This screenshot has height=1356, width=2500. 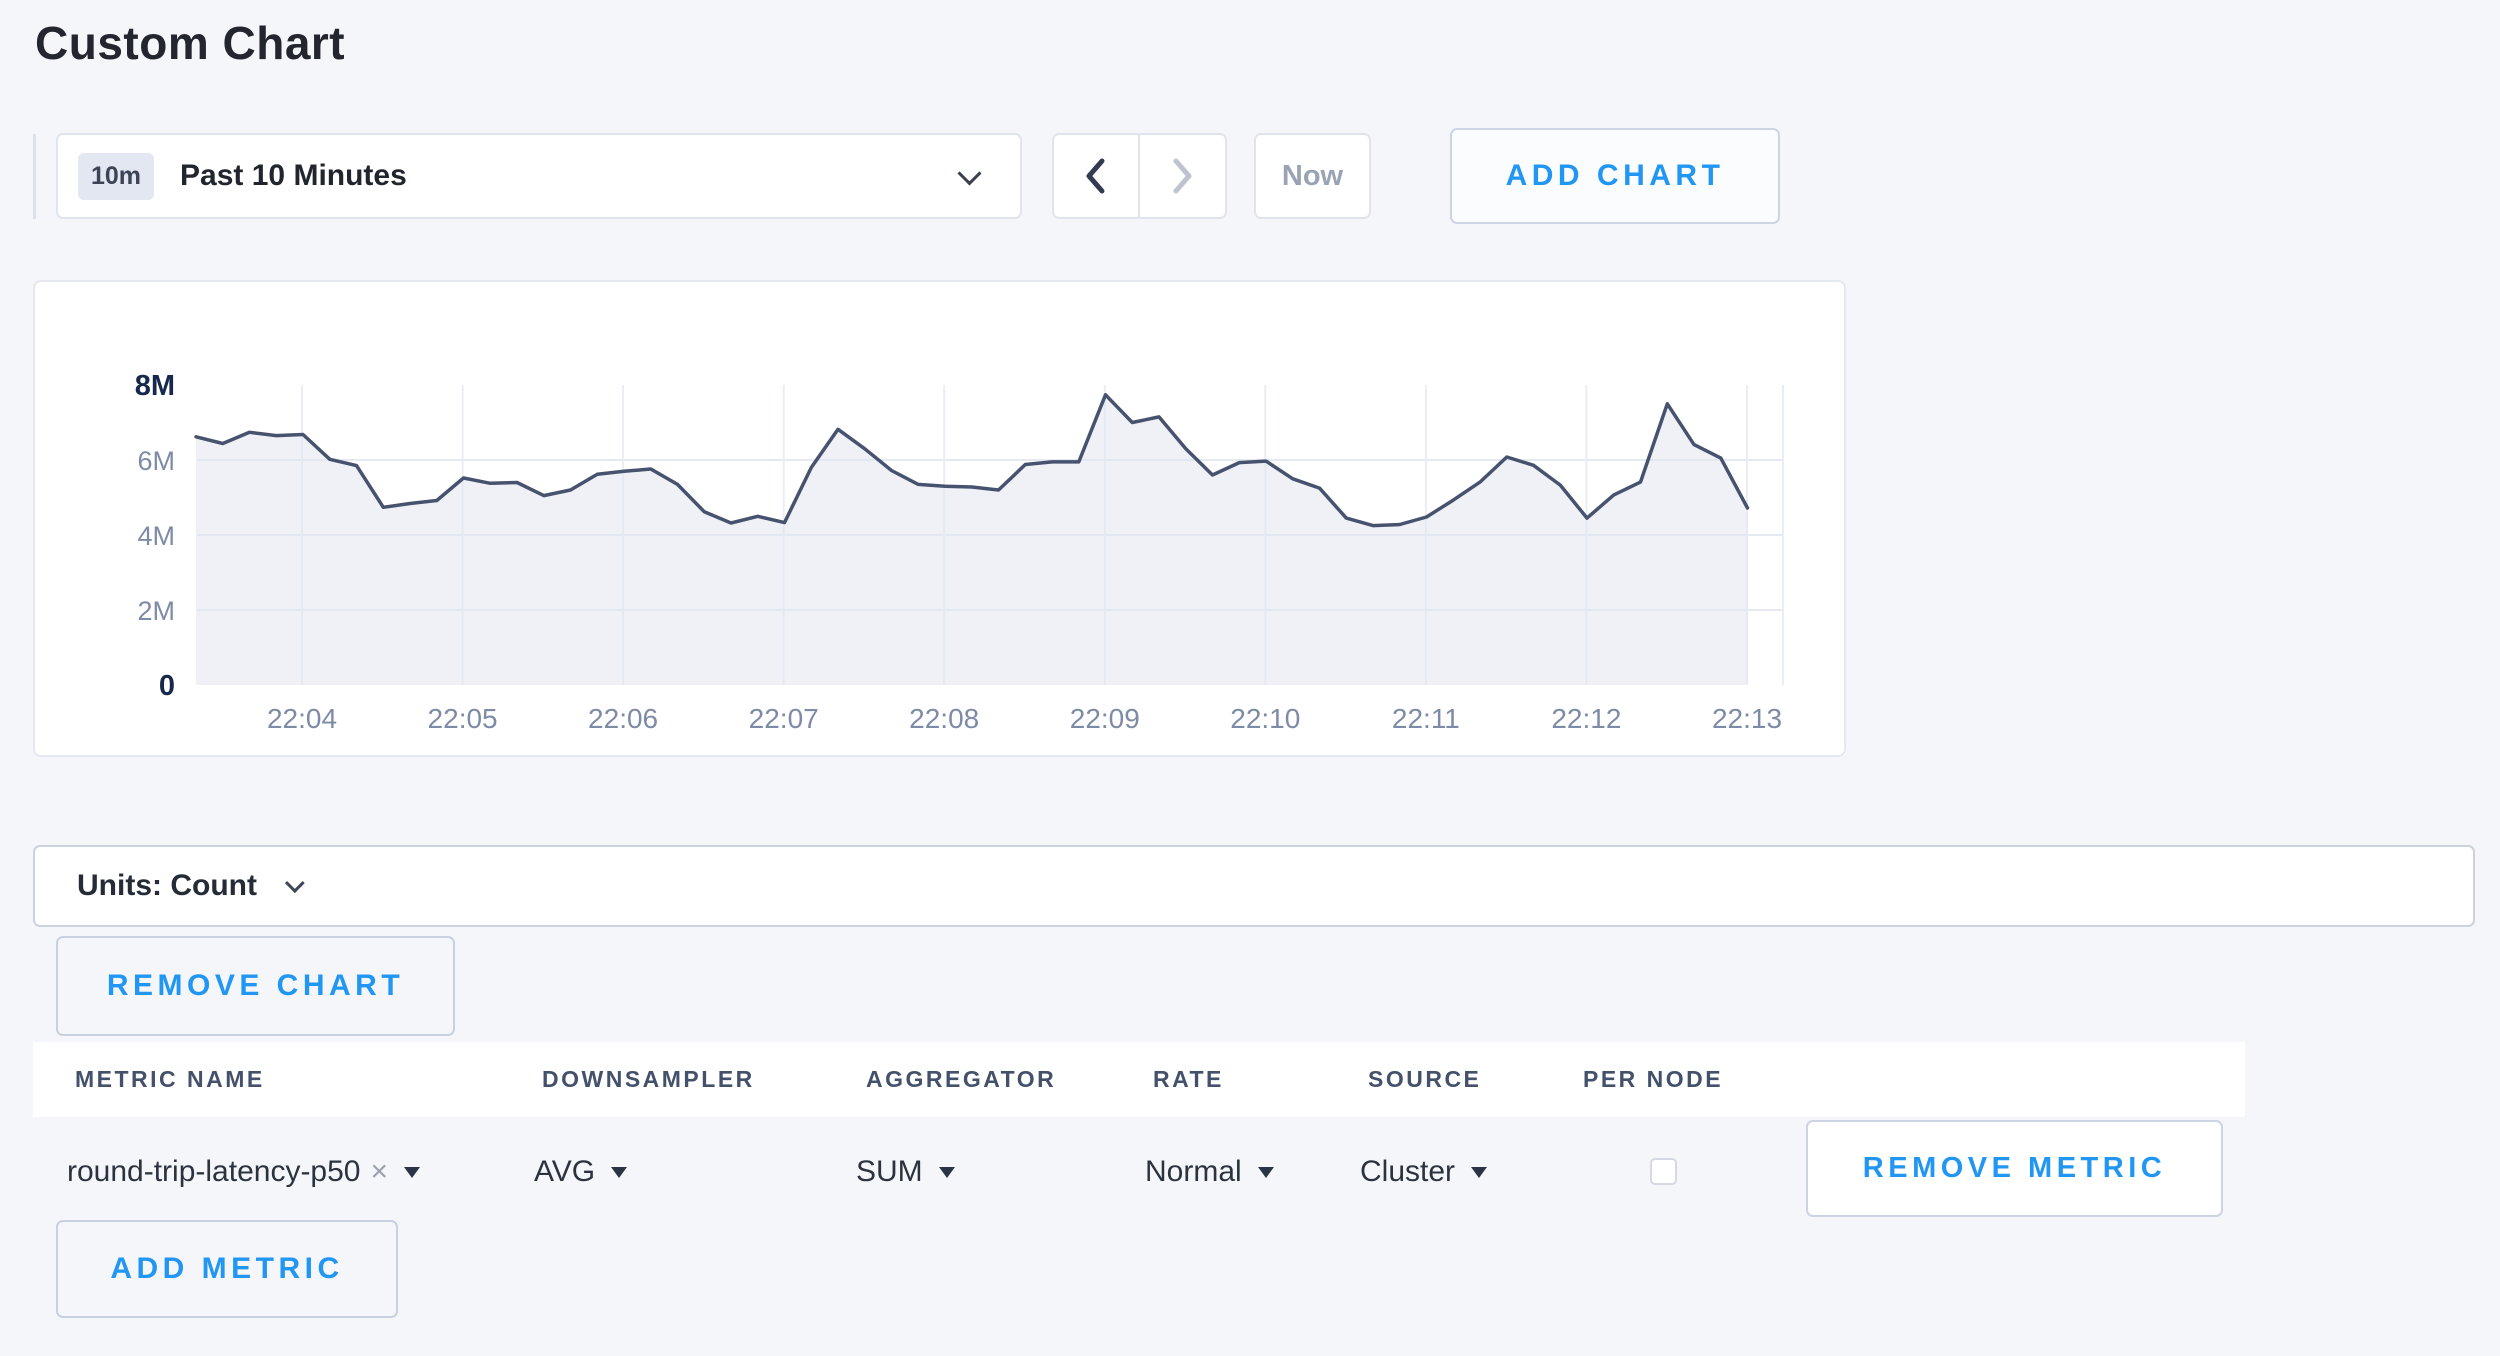 What do you see at coordinates (379, 1171) in the screenshot?
I see `clear-metric-icon: ×` at bounding box center [379, 1171].